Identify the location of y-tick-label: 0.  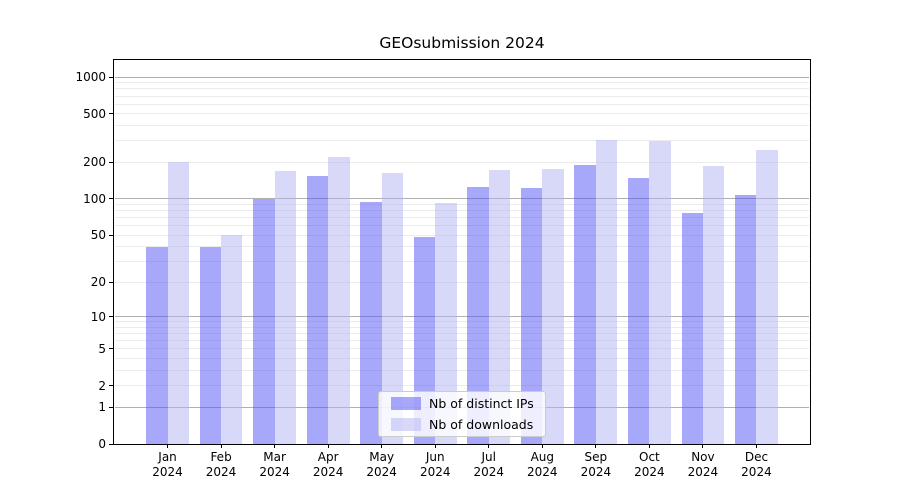
(102, 444).